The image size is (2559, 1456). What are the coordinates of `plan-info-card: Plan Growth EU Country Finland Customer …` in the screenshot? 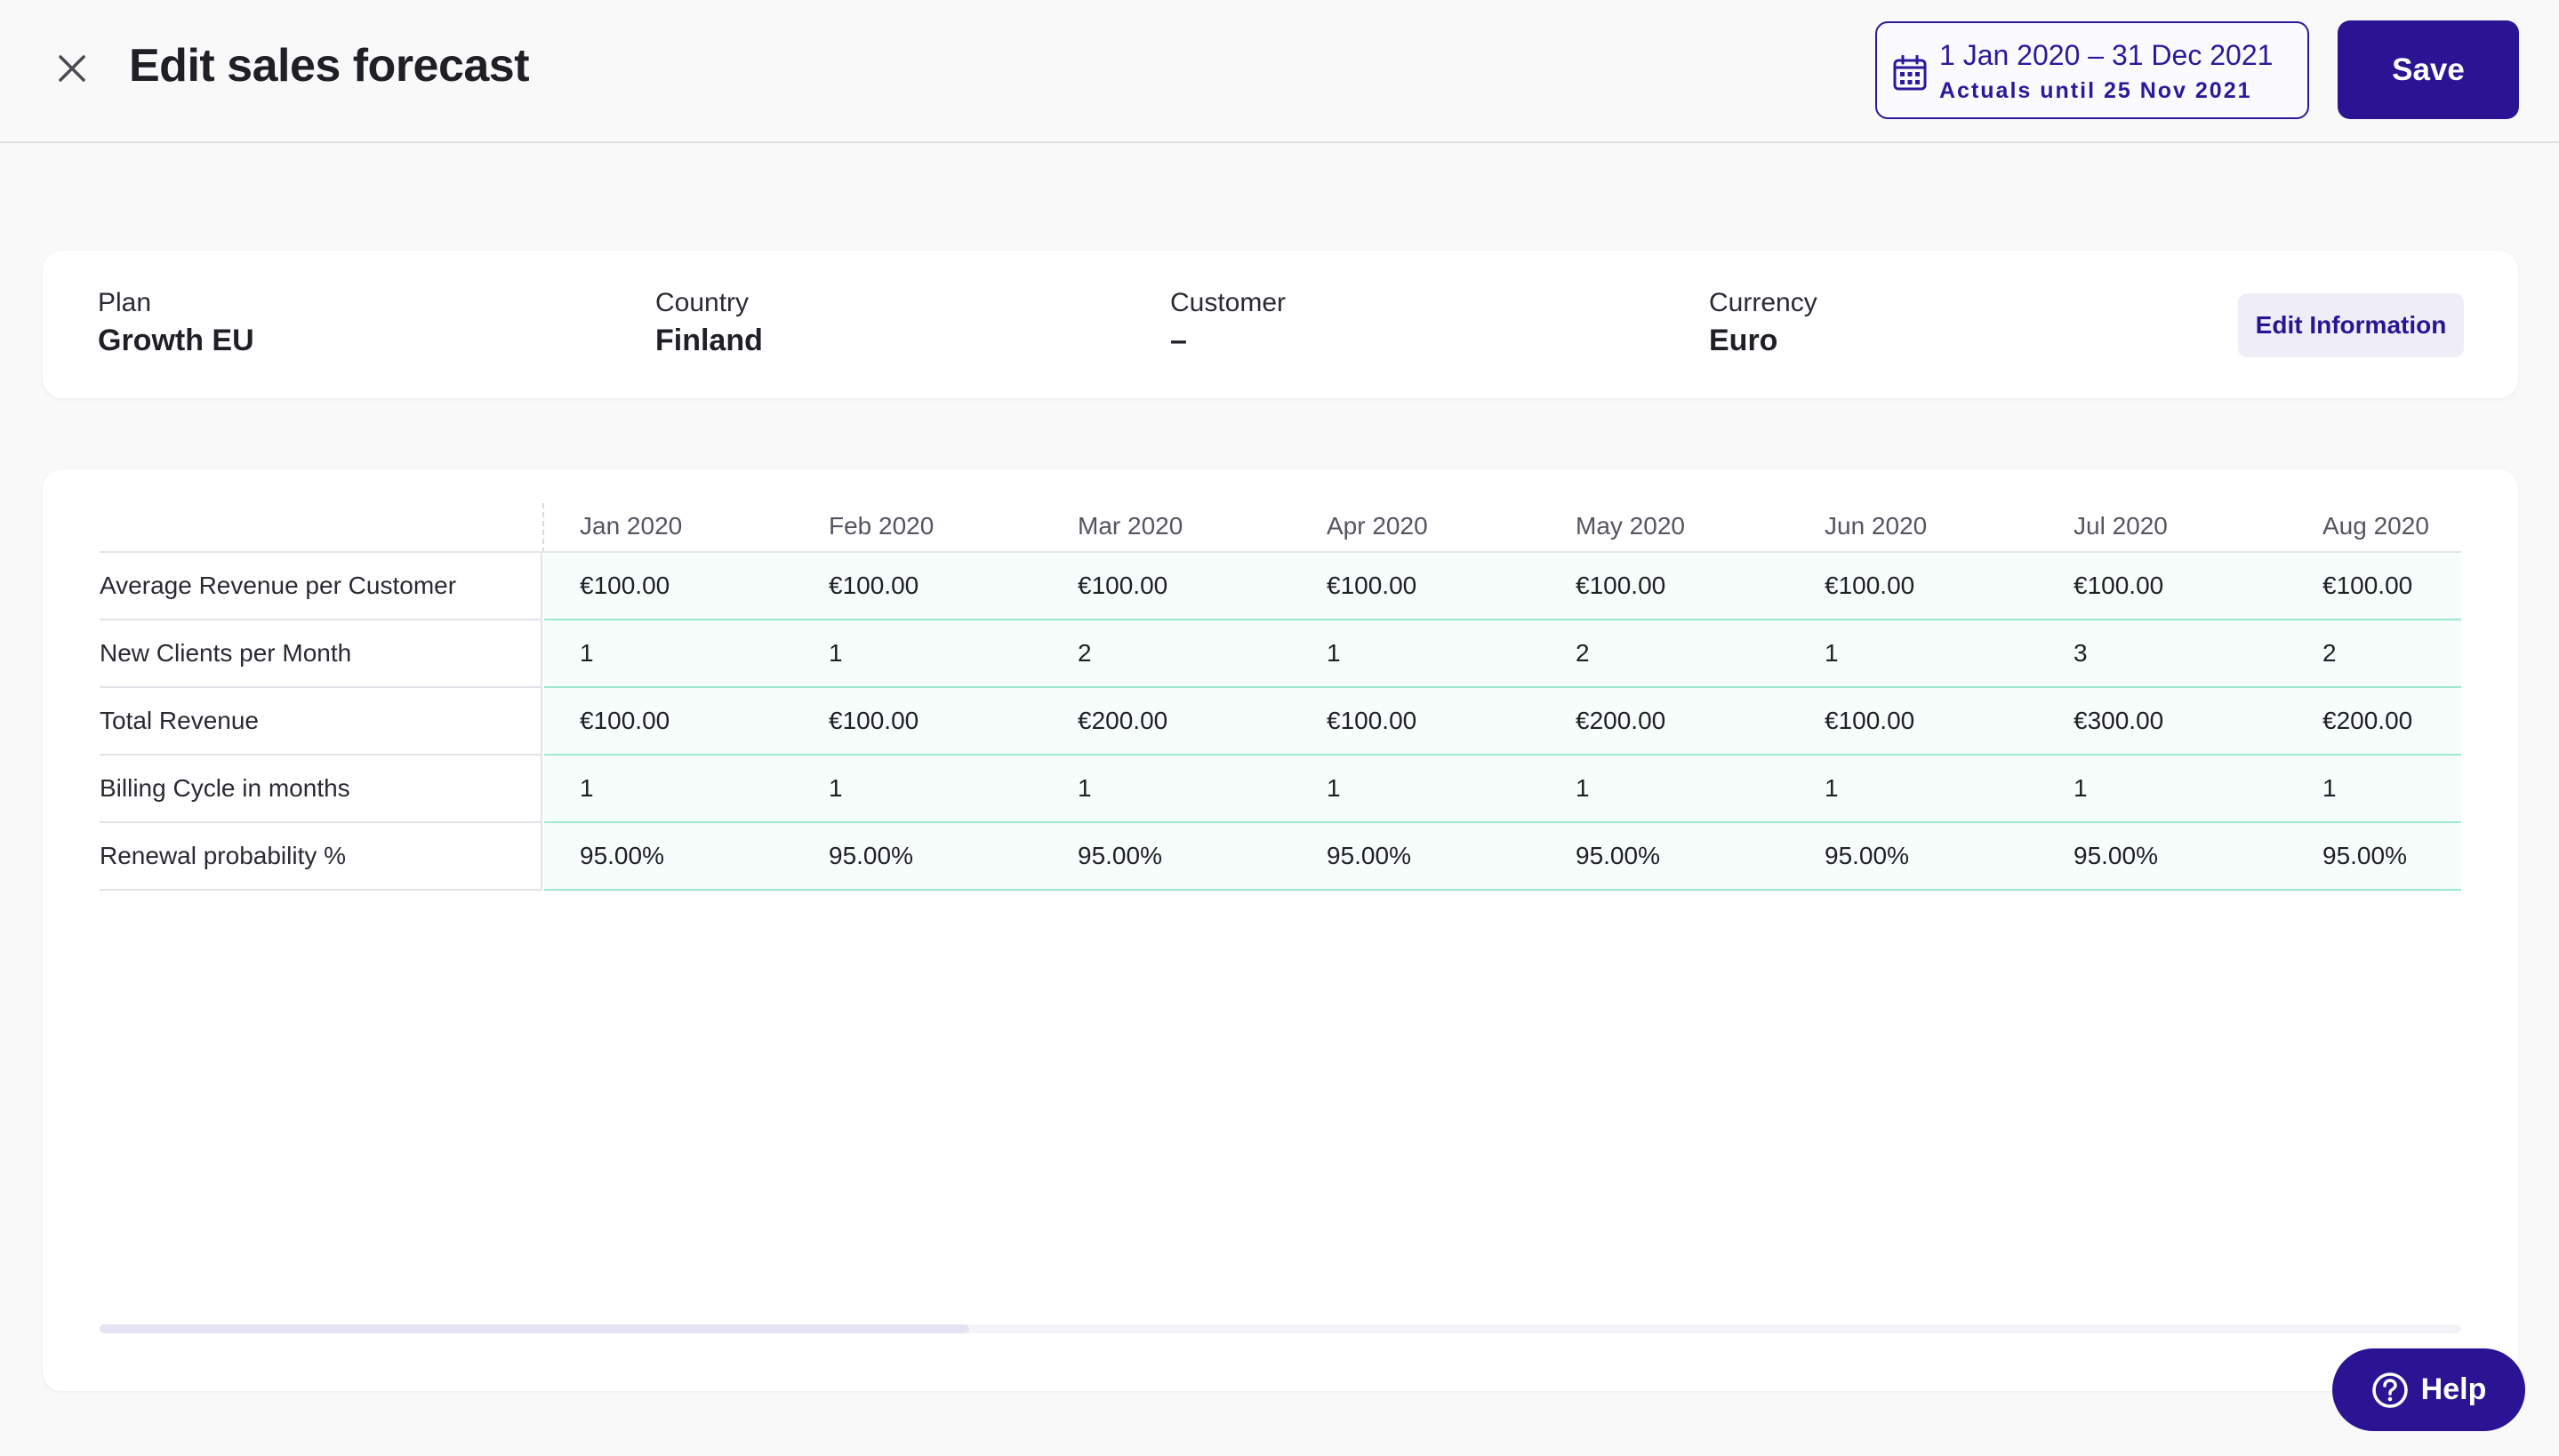 It's located at (1280, 324).